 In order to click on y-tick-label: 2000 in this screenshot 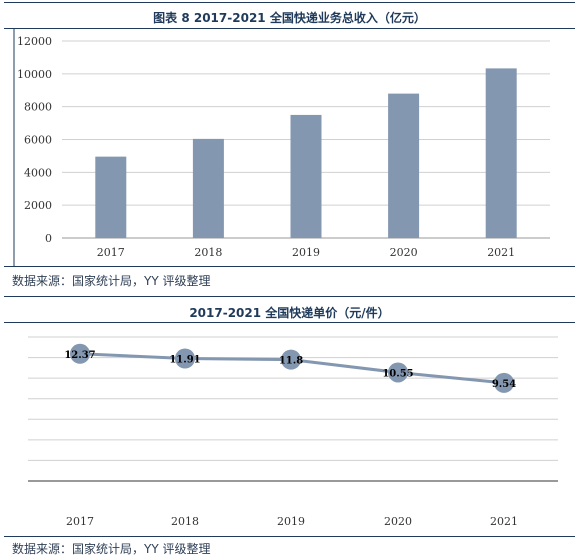, I will do `click(38, 205)`.